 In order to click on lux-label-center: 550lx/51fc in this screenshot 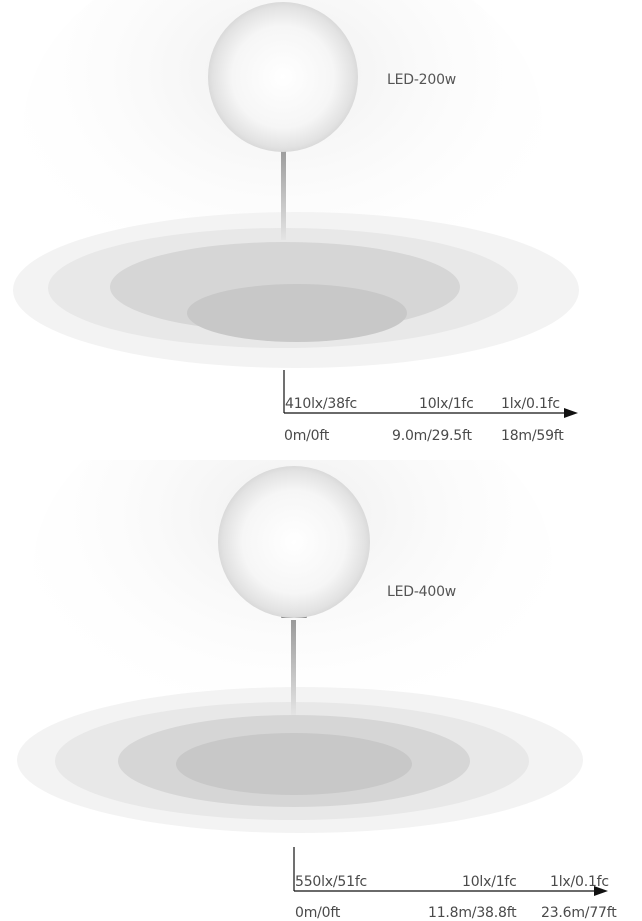, I will do `click(331, 882)`.